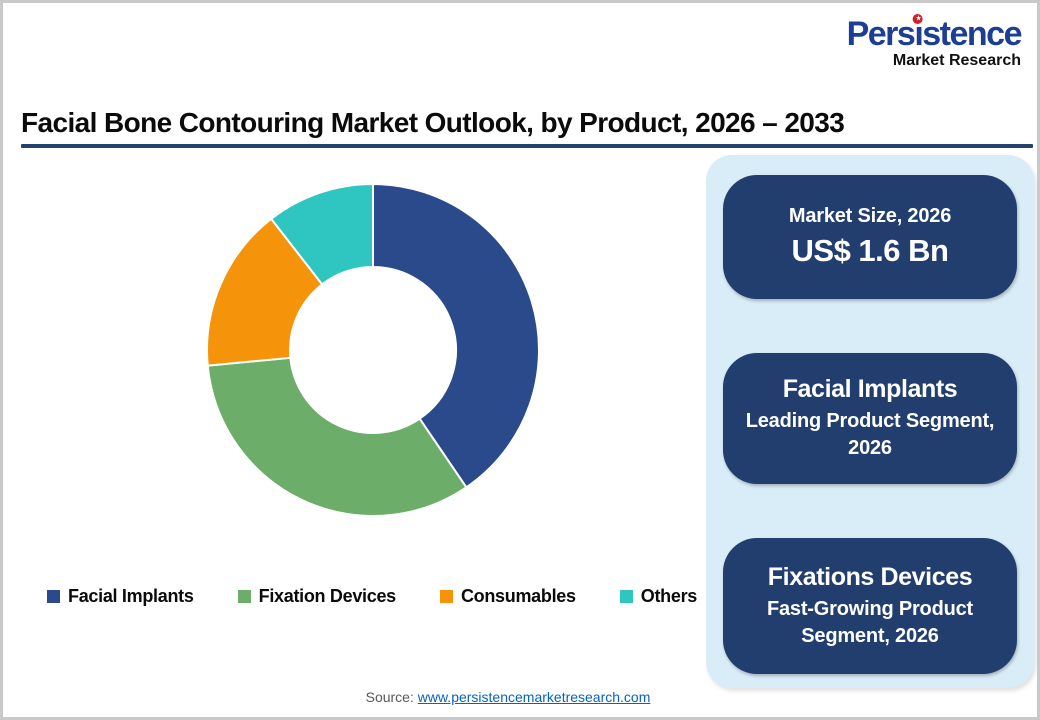 This screenshot has width=1040, height=720. I want to click on legend-label: Consumables, so click(518, 596).